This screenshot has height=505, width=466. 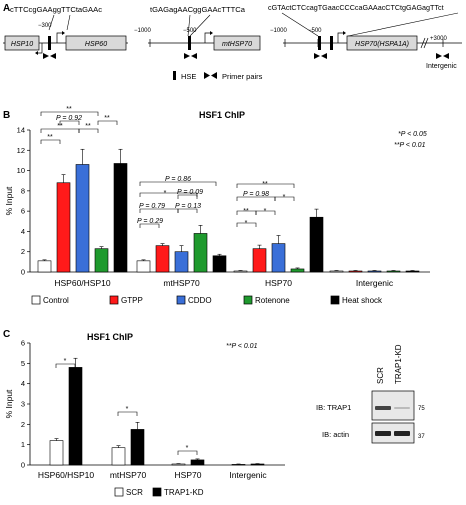 What do you see at coordinates (439, 39) in the screenshot?
I see `tick-label-3000: +3000` at bounding box center [439, 39].